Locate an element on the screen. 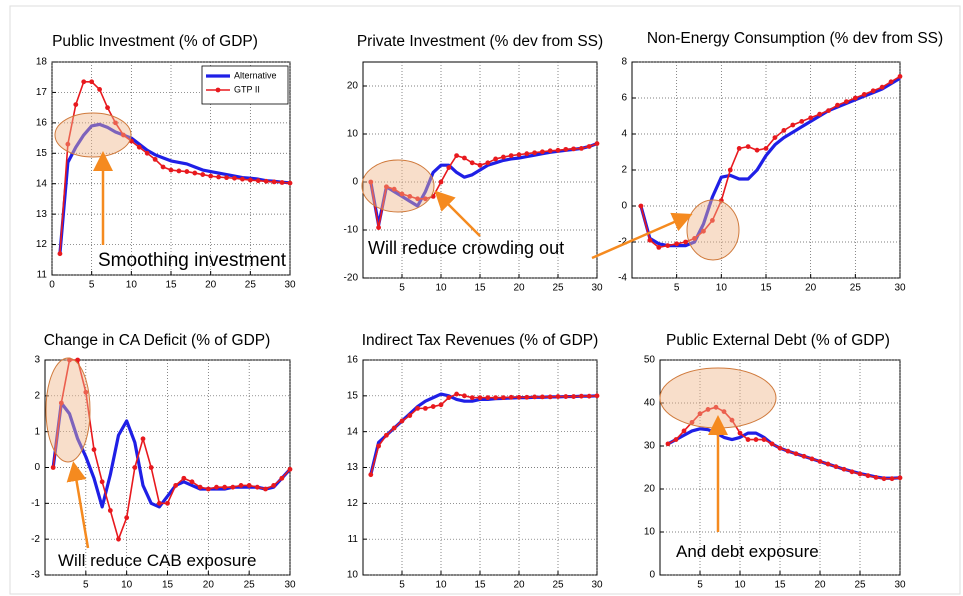  y-tick-label: 13 is located at coordinates (353, 467).